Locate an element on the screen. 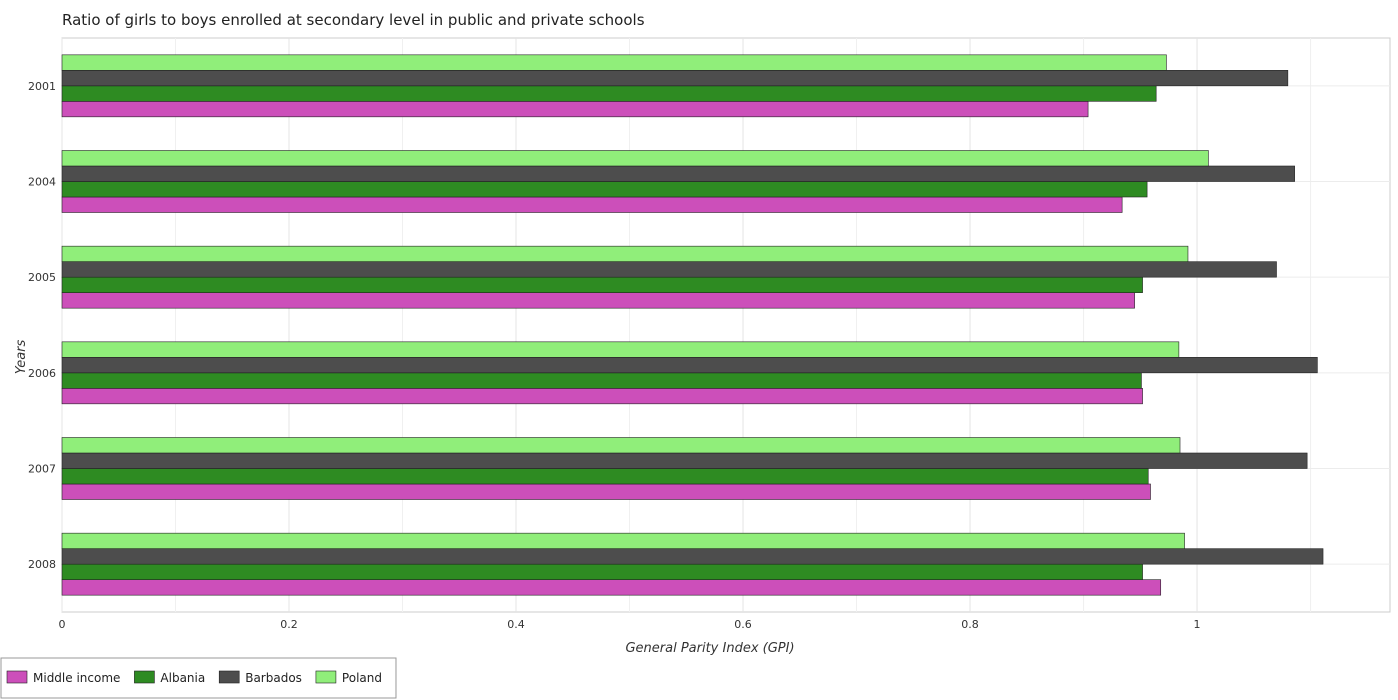 This screenshot has height=700, width=1398. x-tick-label: 1 is located at coordinates (1197, 624).